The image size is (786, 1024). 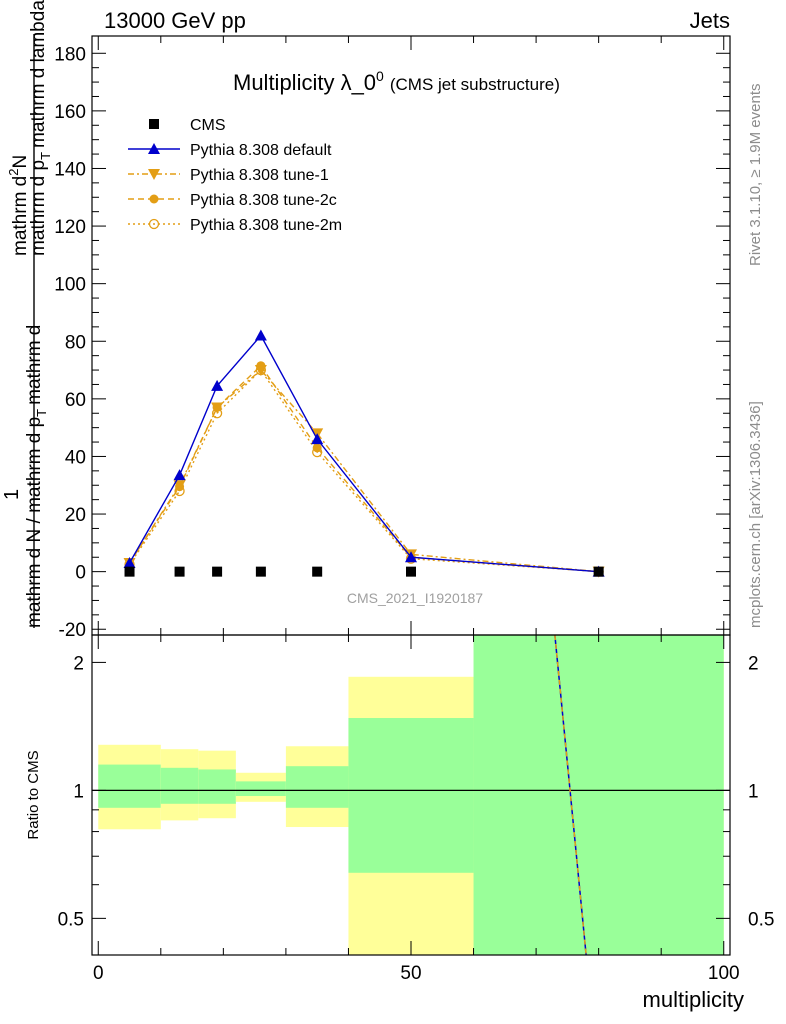 What do you see at coordinates (71, 919) in the screenshot?
I see `ratio-y-tick-label: 0.5` at bounding box center [71, 919].